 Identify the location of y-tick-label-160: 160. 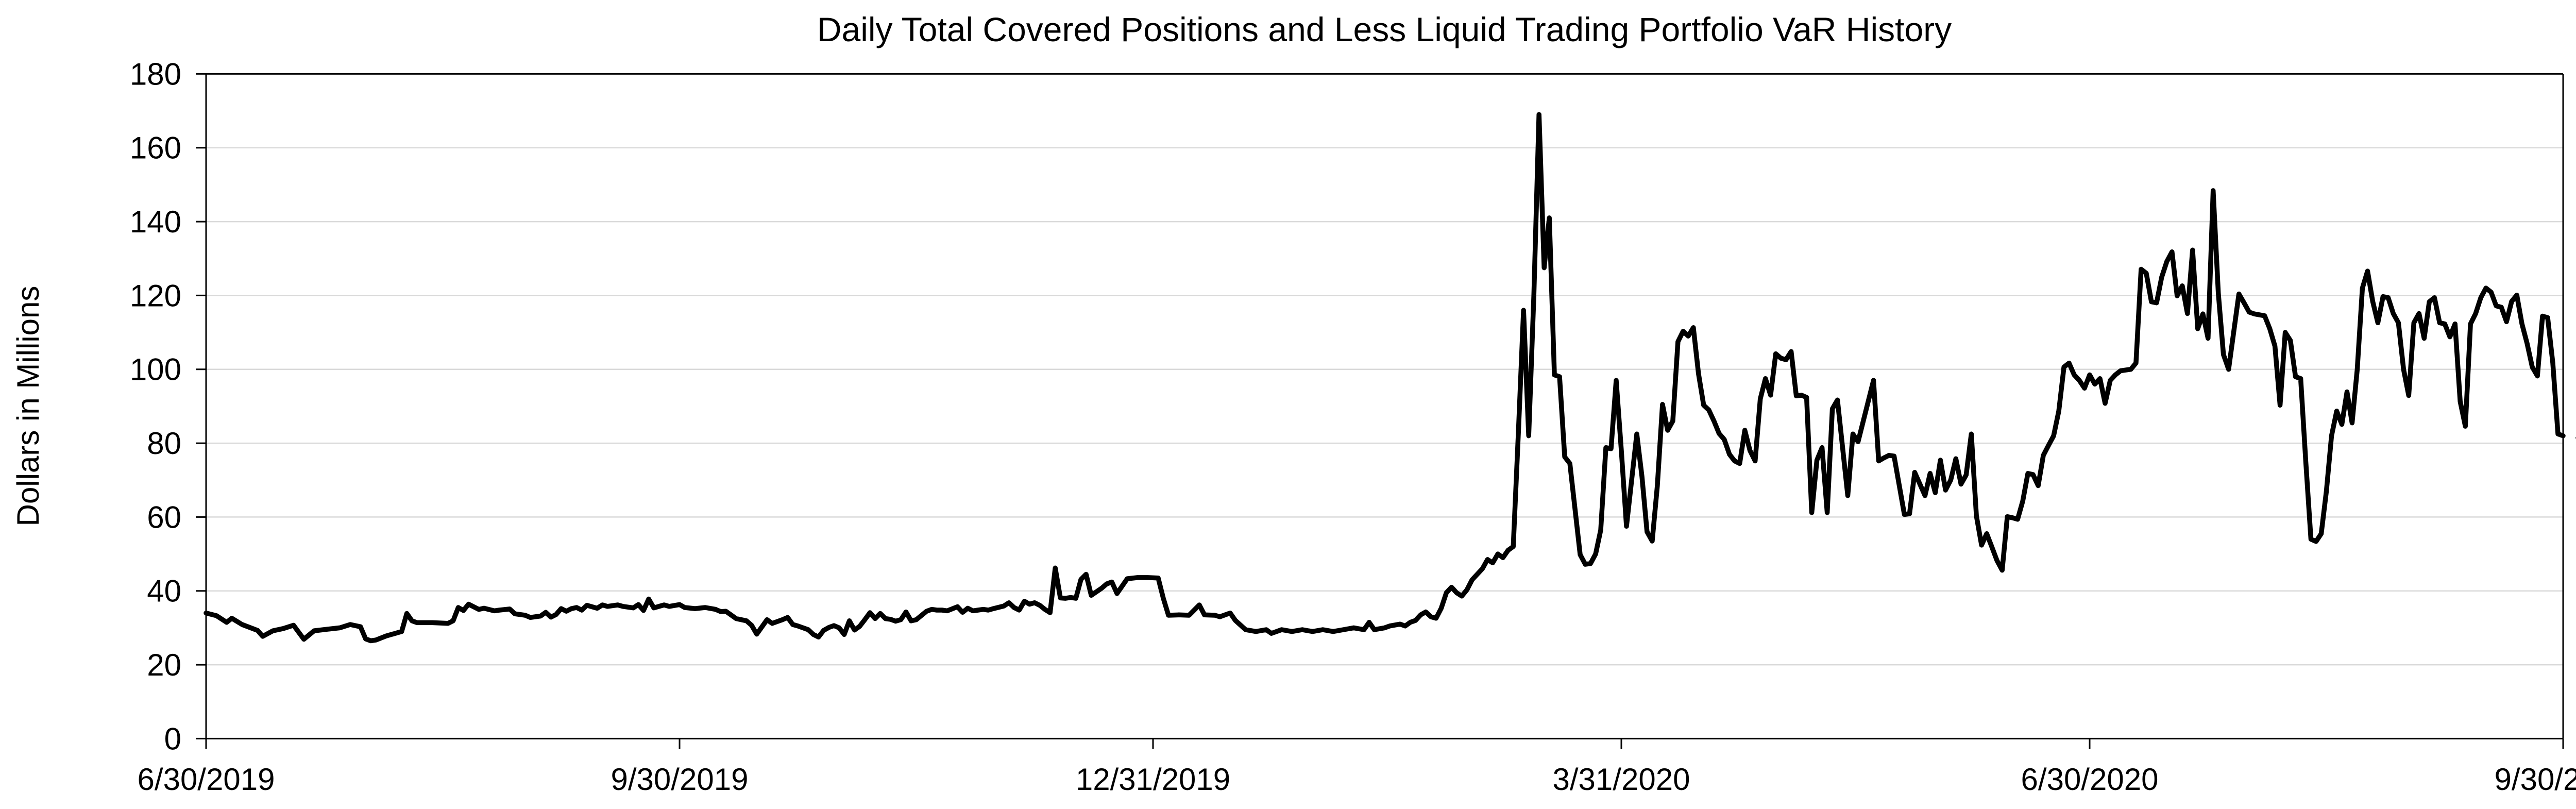
(155, 148).